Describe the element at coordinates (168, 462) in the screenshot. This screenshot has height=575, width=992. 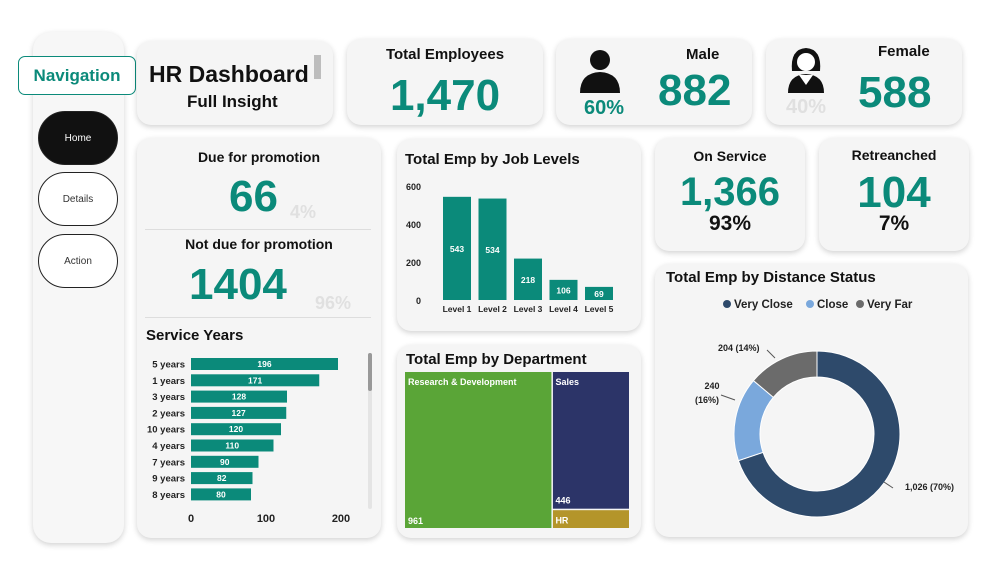
I see `service-years-category: 7 years` at that location.